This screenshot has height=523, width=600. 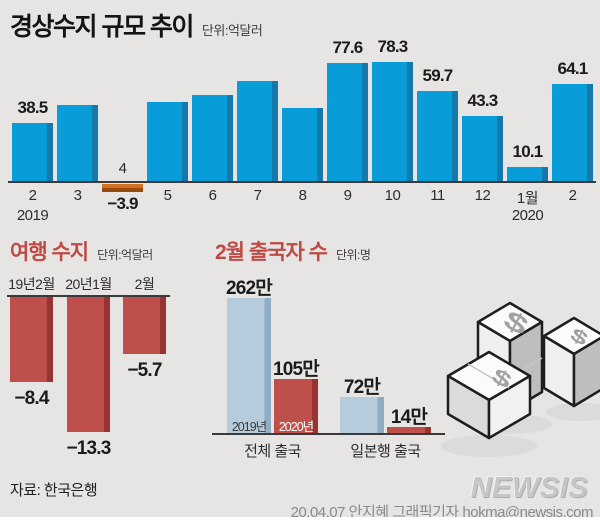 What do you see at coordinates (167, 195) in the screenshot?
I see `month-label: 5` at bounding box center [167, 195].